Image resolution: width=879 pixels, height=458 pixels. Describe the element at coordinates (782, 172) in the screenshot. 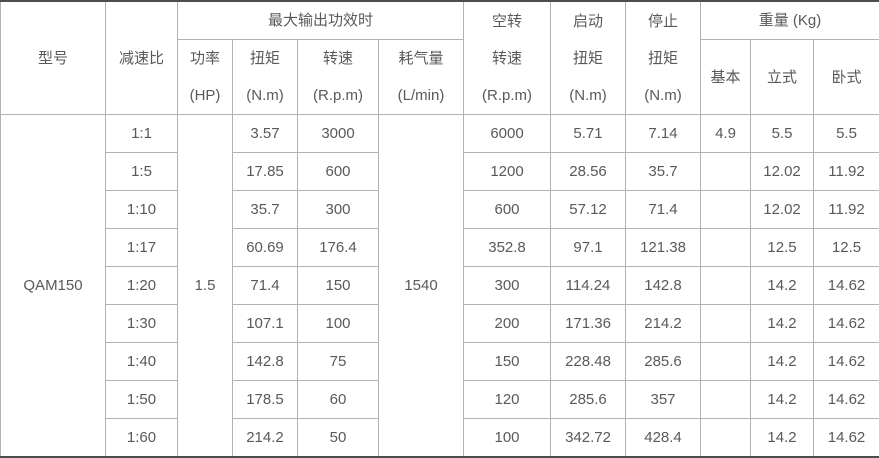

I see `weight-vertical-cell: 12.02` at that location.